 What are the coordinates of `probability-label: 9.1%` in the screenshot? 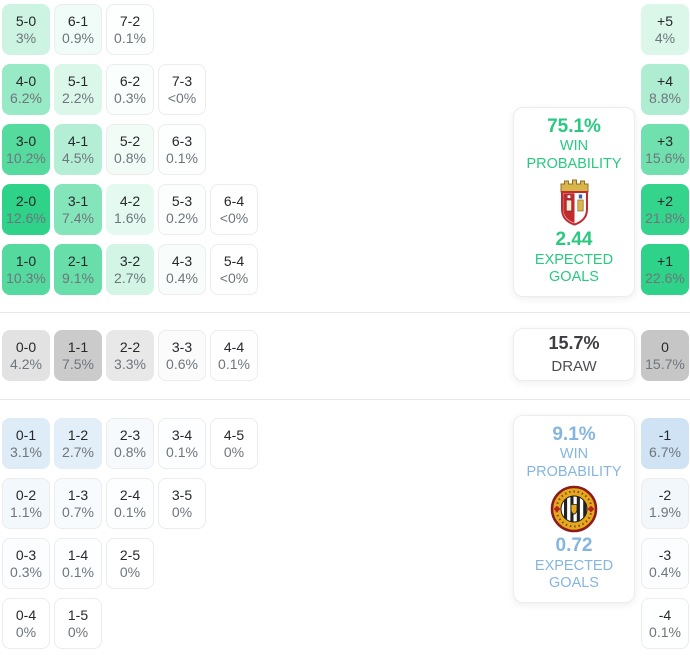 It's located at (78, 278).